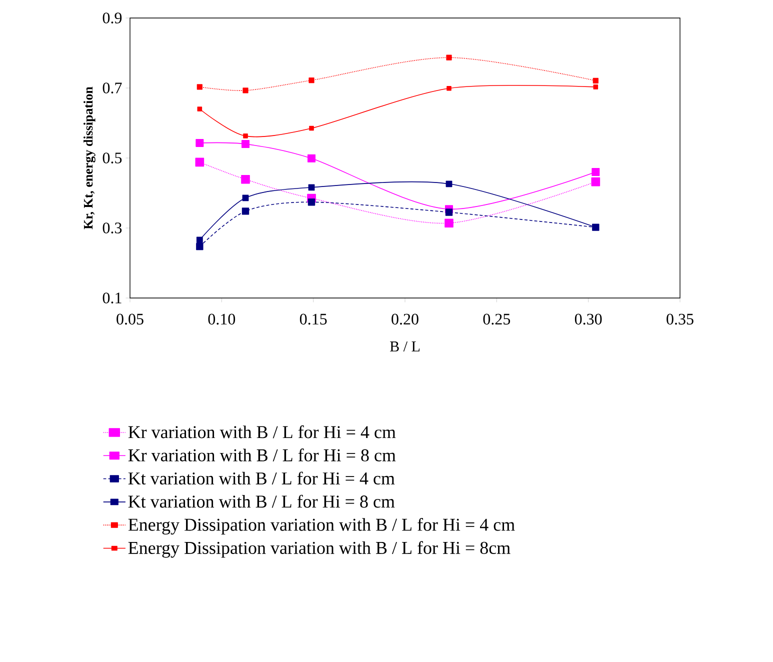 Image resolution: width=773 pixels, height=662 pixels. Describe the element at coordinates (321, 526) in the screenshot. I see `legend-label: Energy Dissipation variation with B / L for Hi = 4 cm` at that location.